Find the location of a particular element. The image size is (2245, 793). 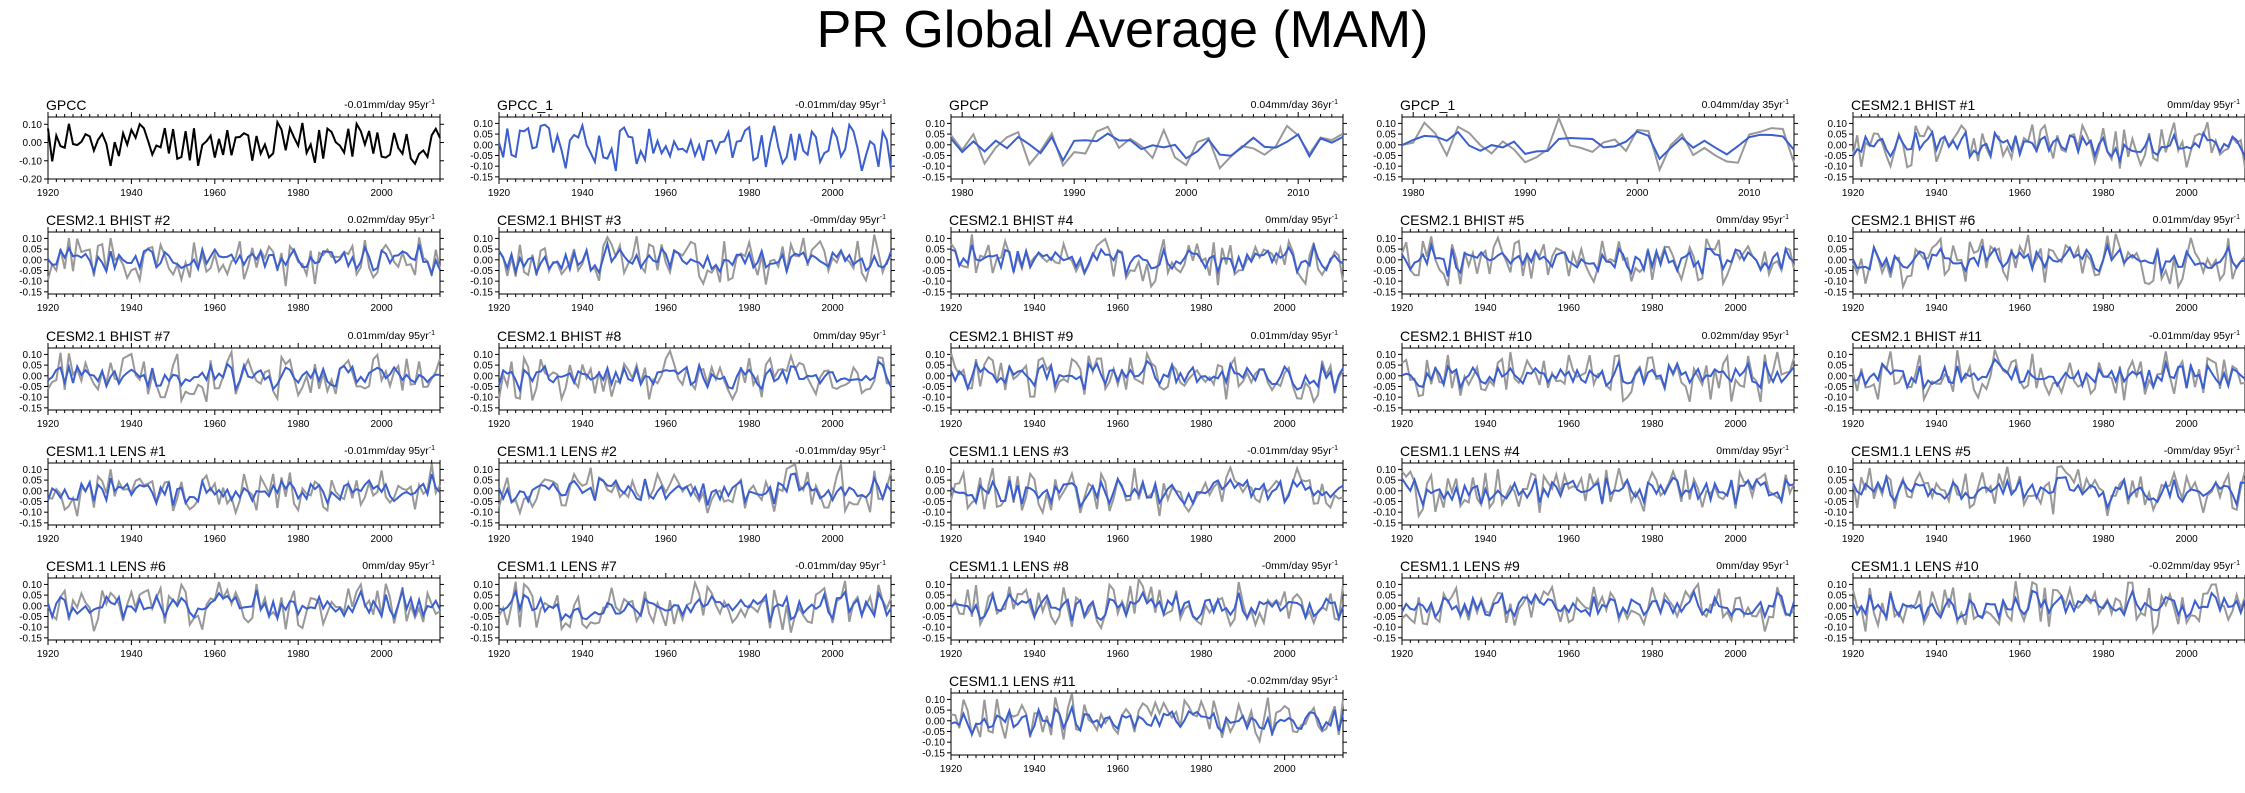

trend-label: 0mm/day 95yr-1 is located at coordinates (398, 566).